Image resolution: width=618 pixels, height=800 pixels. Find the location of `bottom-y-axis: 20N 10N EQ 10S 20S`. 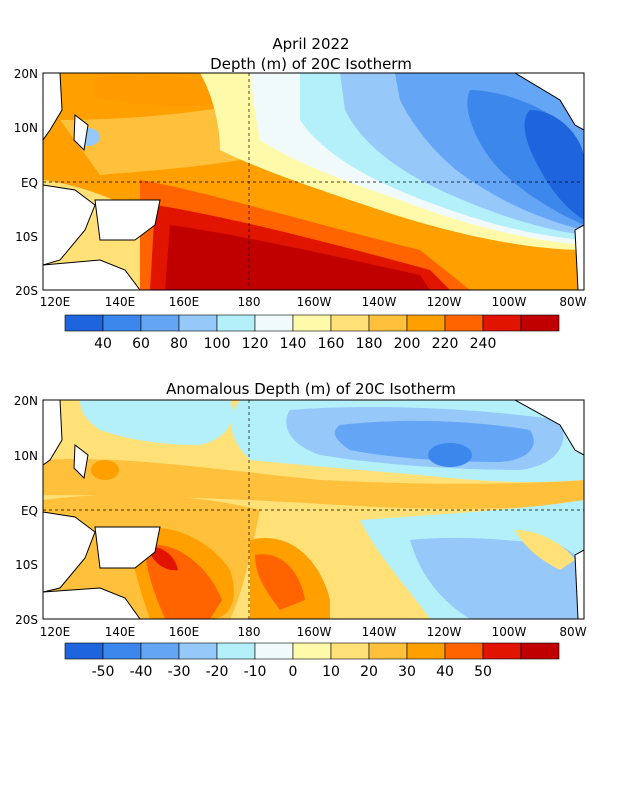

bottom-y-axis: 20N 10N EQ 10S 20S is located at coordinates (26, 510).